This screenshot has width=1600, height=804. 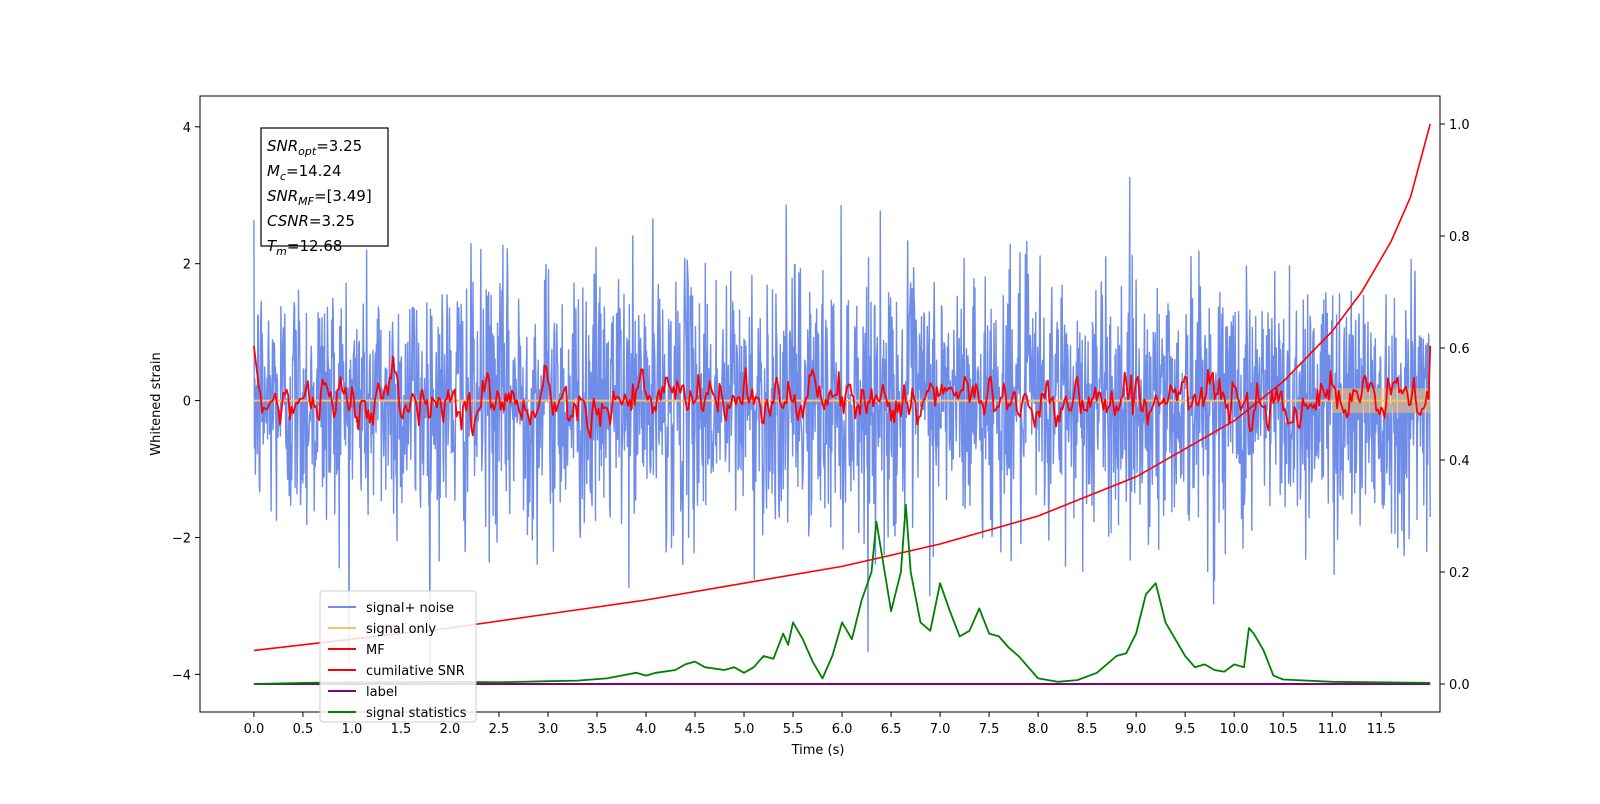 I want to click on legend-frame, so click(x=398, y=656).